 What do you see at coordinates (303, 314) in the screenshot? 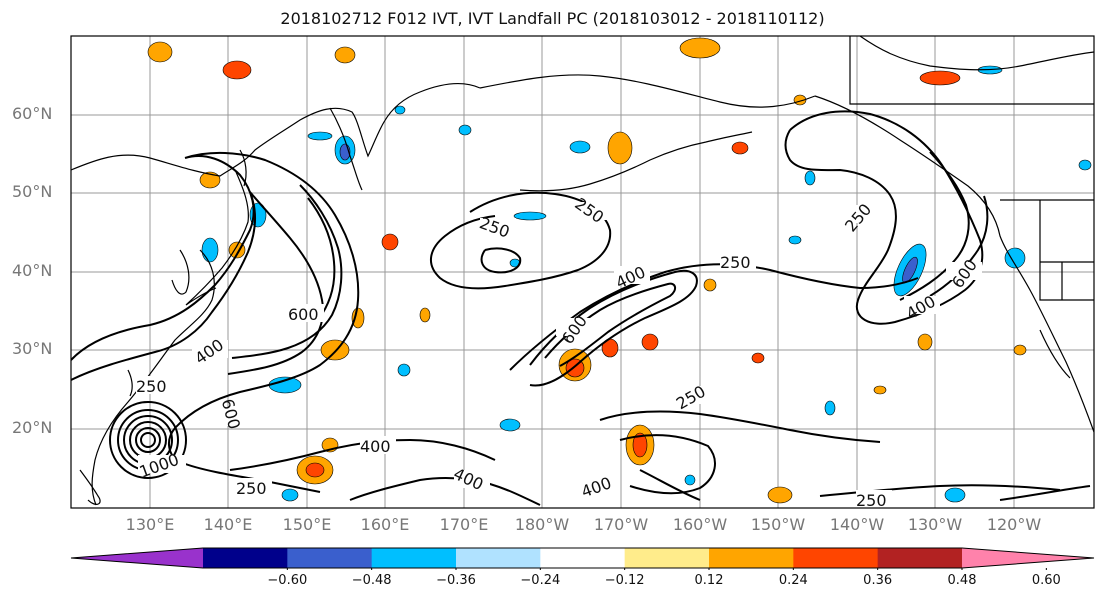
I see `contour-label: 600` at bounding box center [303, 314].